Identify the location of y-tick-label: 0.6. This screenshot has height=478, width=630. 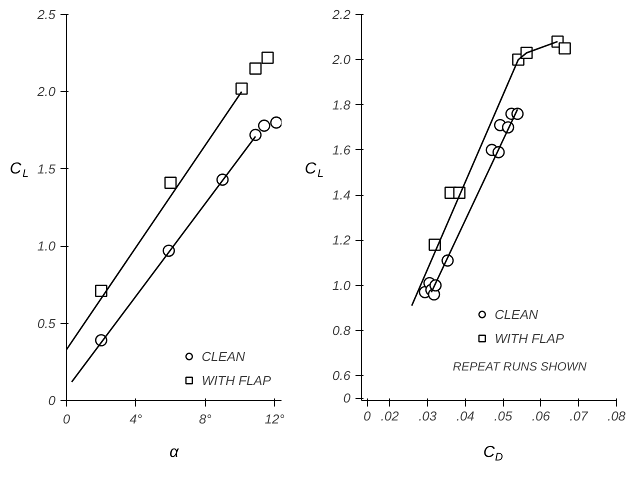
(342, 376).